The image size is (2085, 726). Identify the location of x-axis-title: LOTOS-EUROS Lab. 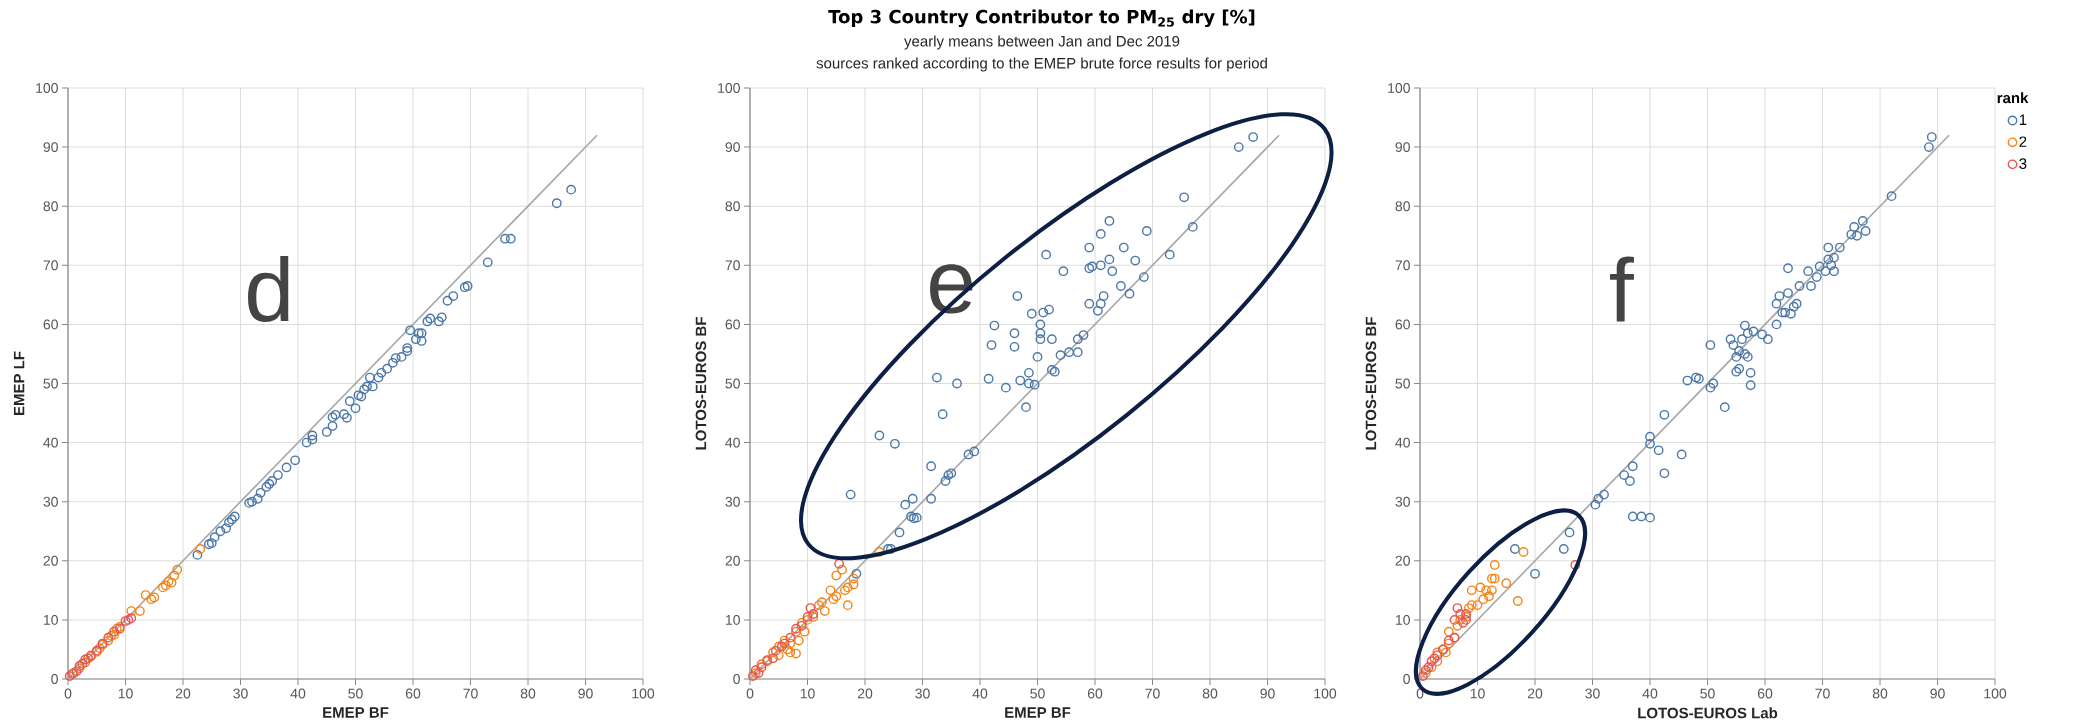
(1708, 713).